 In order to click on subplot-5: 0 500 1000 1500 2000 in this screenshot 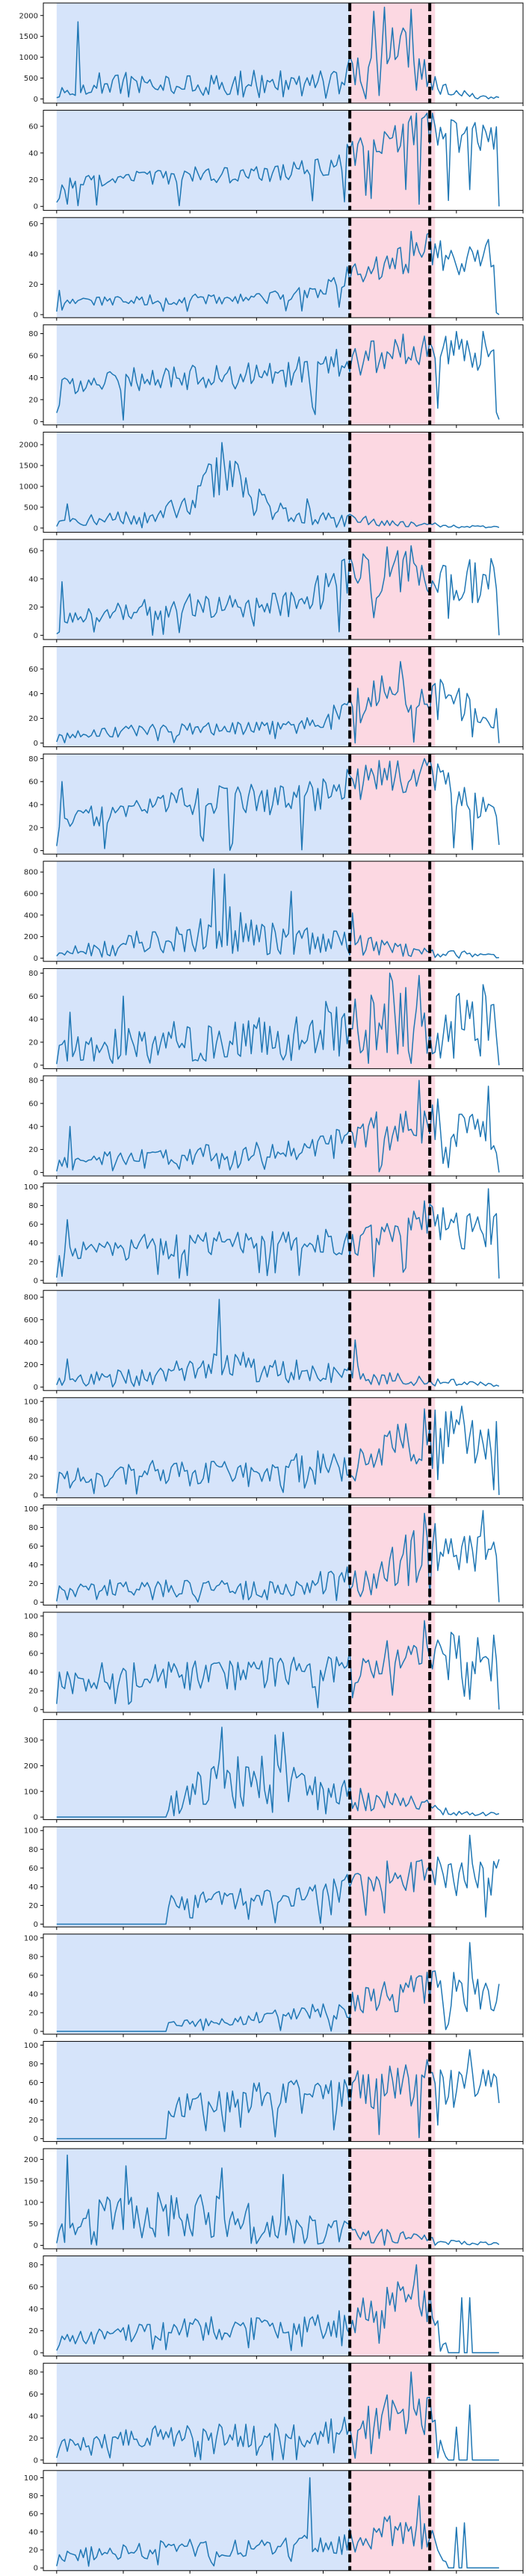, I will do `click(272, 483)`.